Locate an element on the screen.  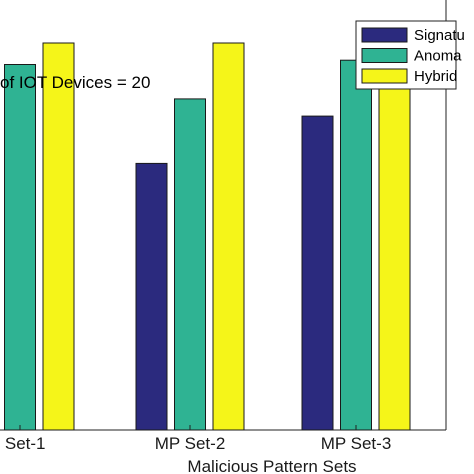
x-ticks-group: r Set-1 MP Set-2 MP Set-3 is located at coordinates (195, 439).